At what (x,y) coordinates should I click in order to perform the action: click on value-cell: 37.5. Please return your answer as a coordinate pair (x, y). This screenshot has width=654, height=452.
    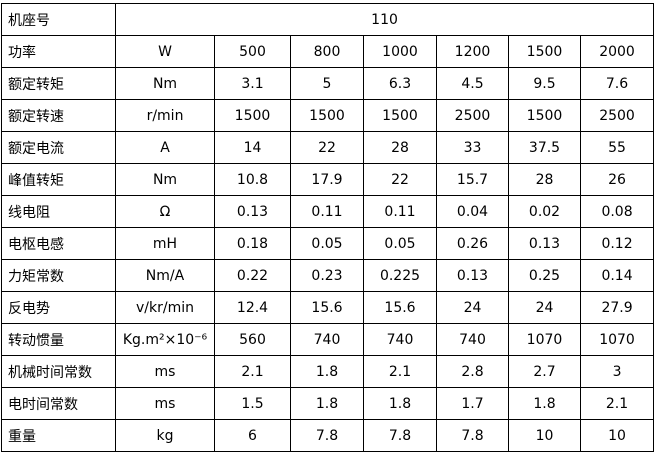
    Looking at the image, I should click on (544, 147).